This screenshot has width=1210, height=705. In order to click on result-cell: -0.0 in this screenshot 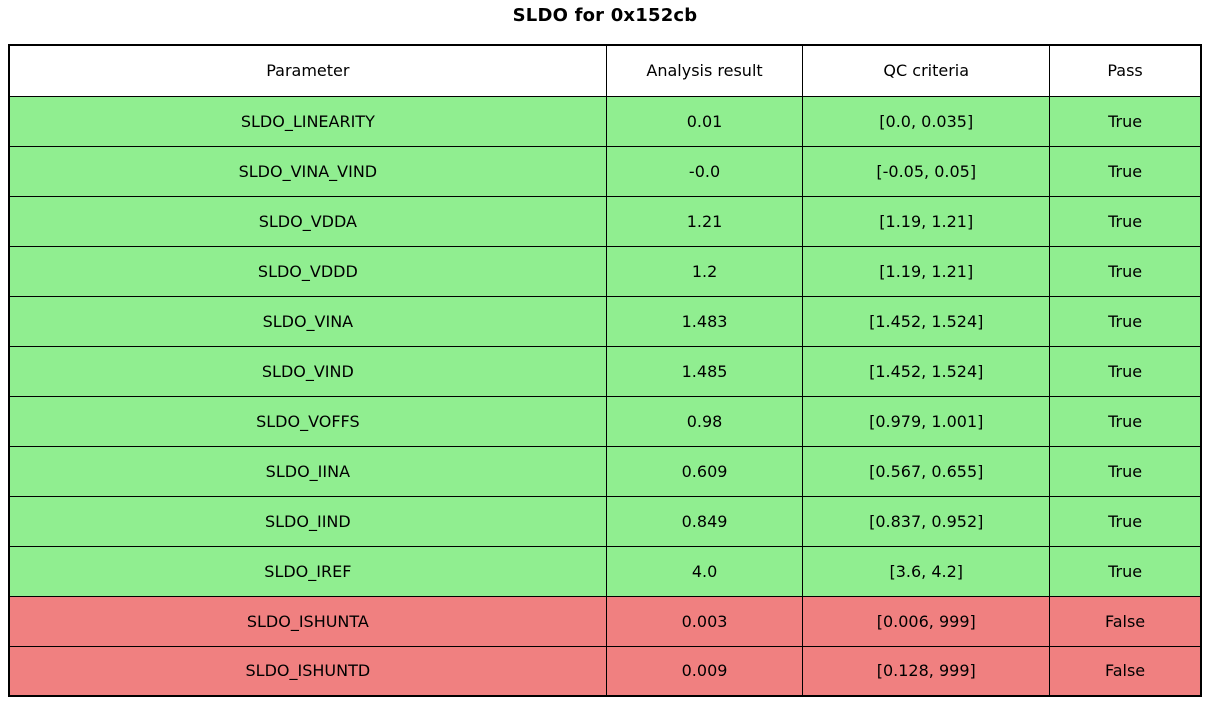, I will do `click(704, 171)`.